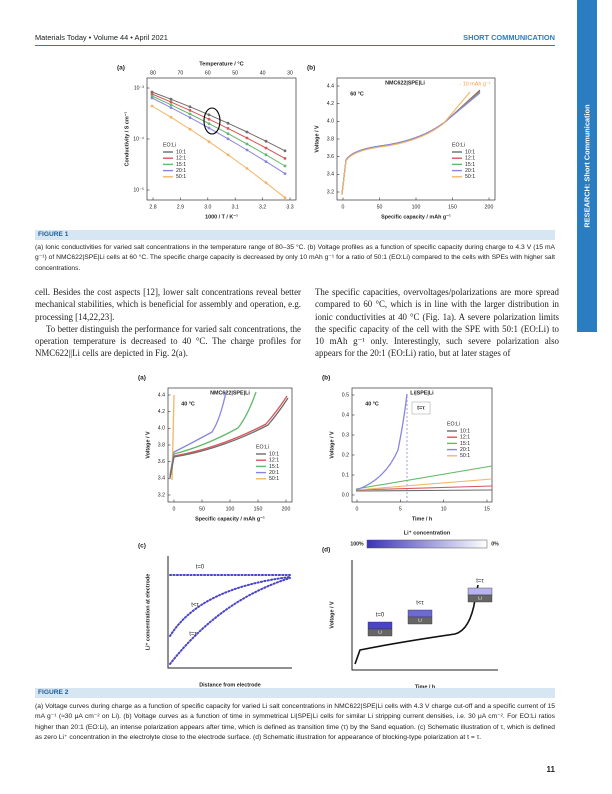 The image size is (612, 794). What do you see at coordinates (330, 157) in the screenshot?
I see `y-tick-label: 3.6` at bounding box center [330, 157].